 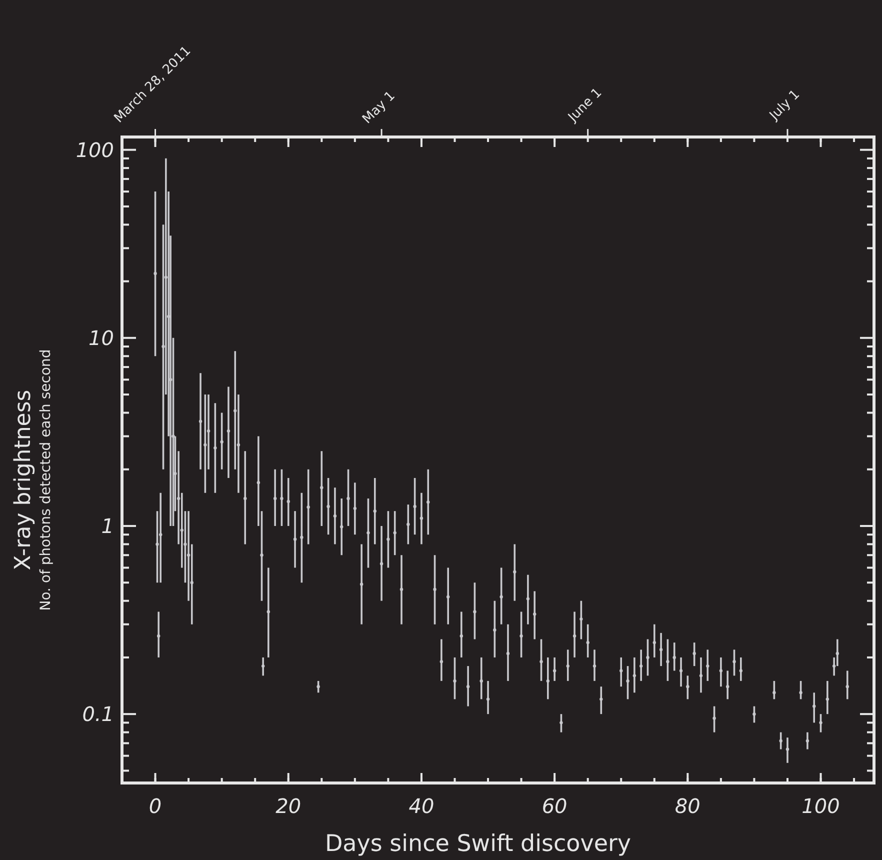 I want to click on x-tick-label: 40, so click(x=421, y=806).